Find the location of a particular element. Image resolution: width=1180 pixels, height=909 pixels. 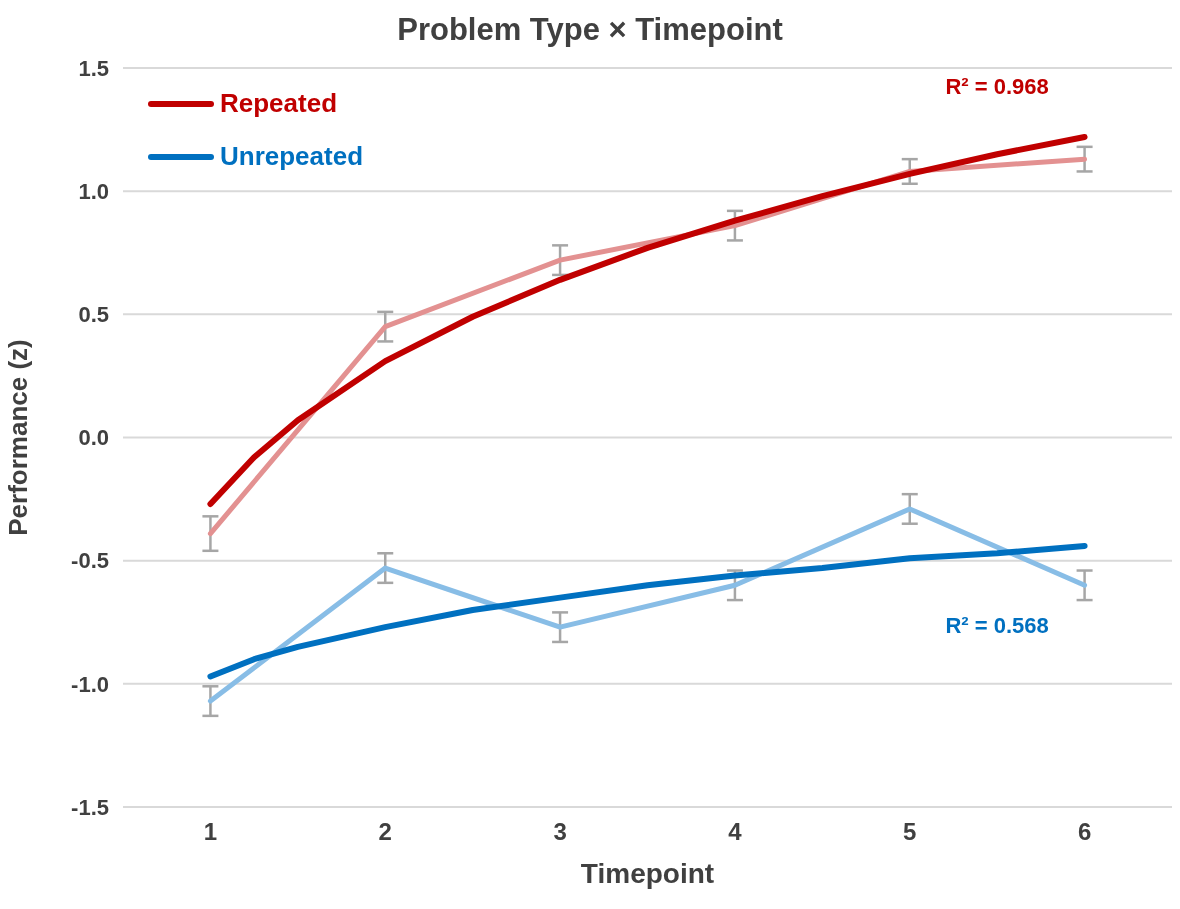

y-tick-label: -1.5 is located at coordinates (90, 807).